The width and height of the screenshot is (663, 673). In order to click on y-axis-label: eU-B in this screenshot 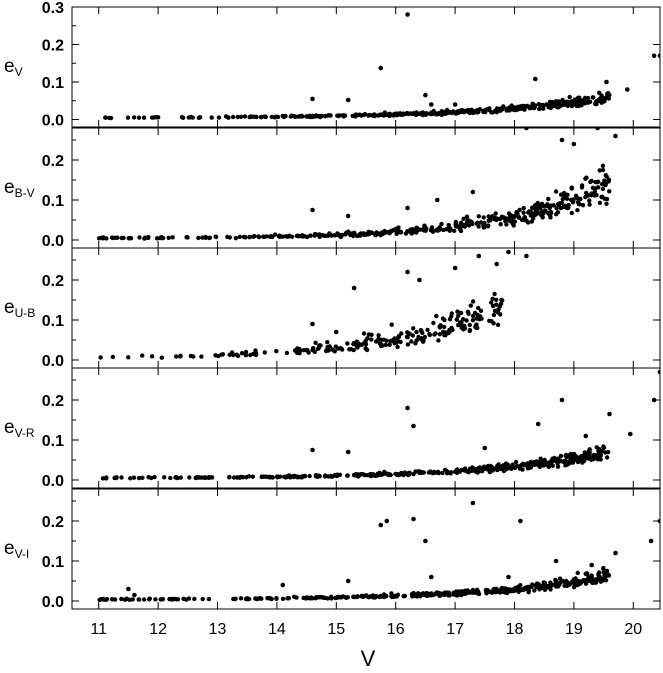, I will do `click(19, 308)`.